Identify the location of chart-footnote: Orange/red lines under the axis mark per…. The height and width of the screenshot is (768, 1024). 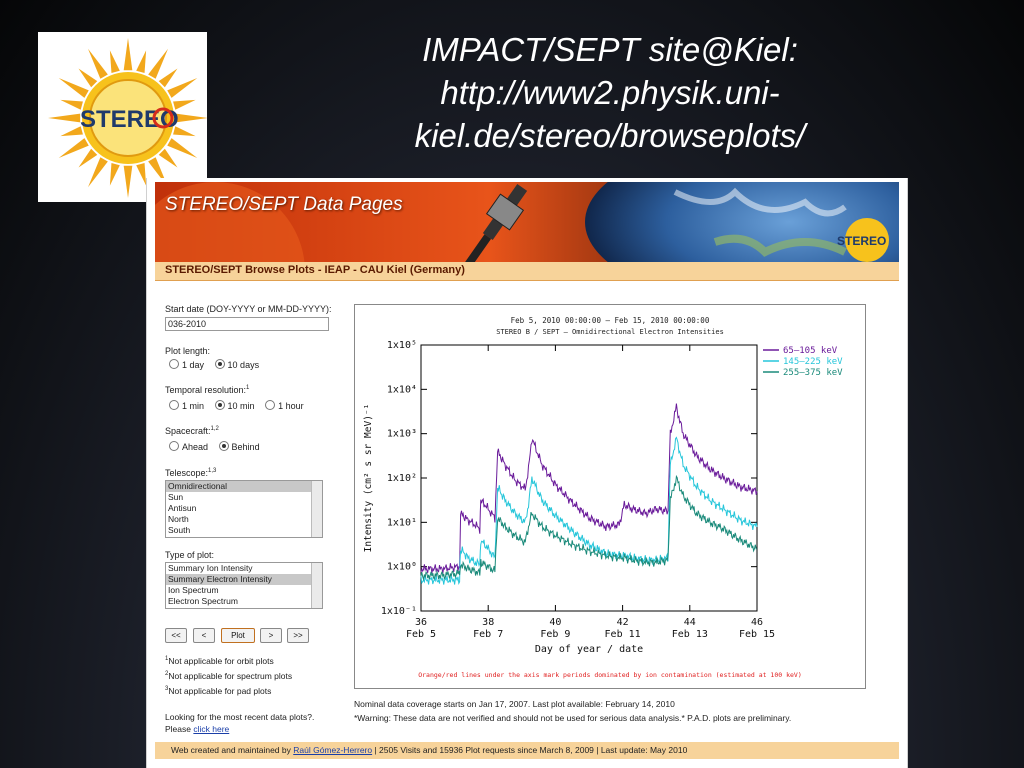
(610, 675).